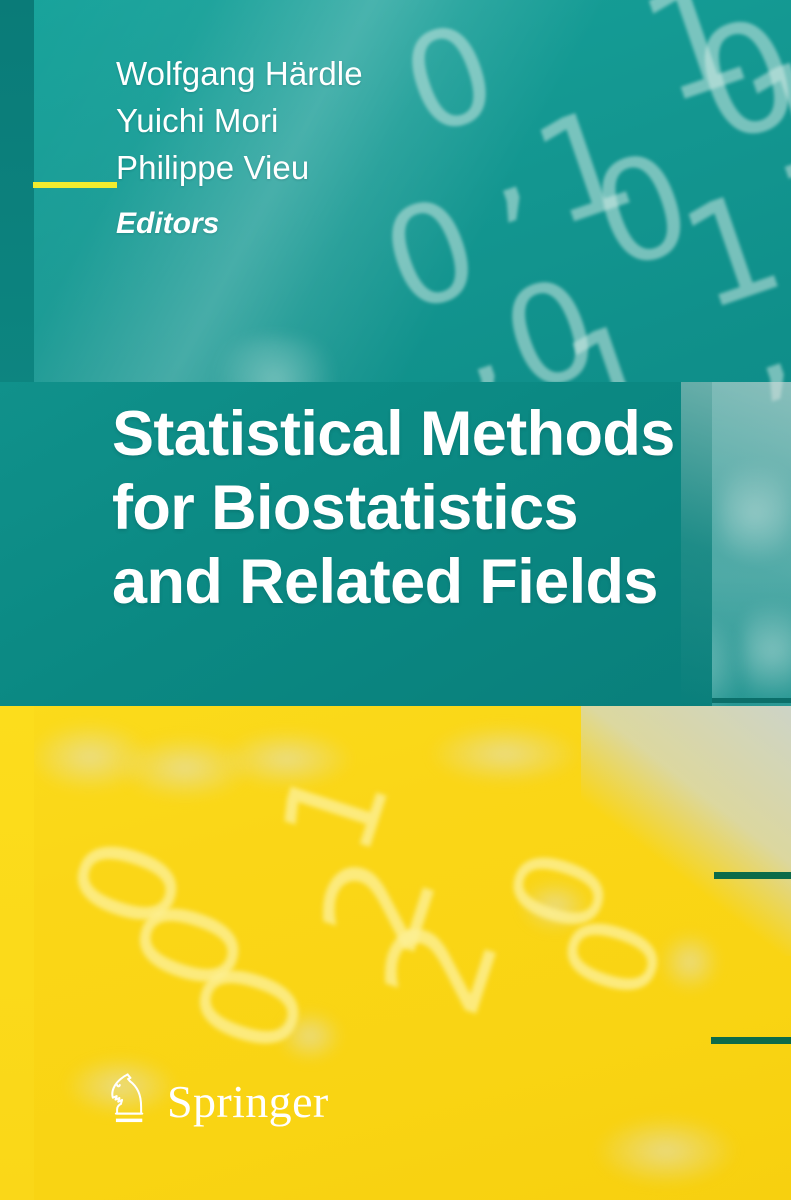 This screenshot has height=1200, width=791. I want to click on green-rule-upper, so click(752, 875).